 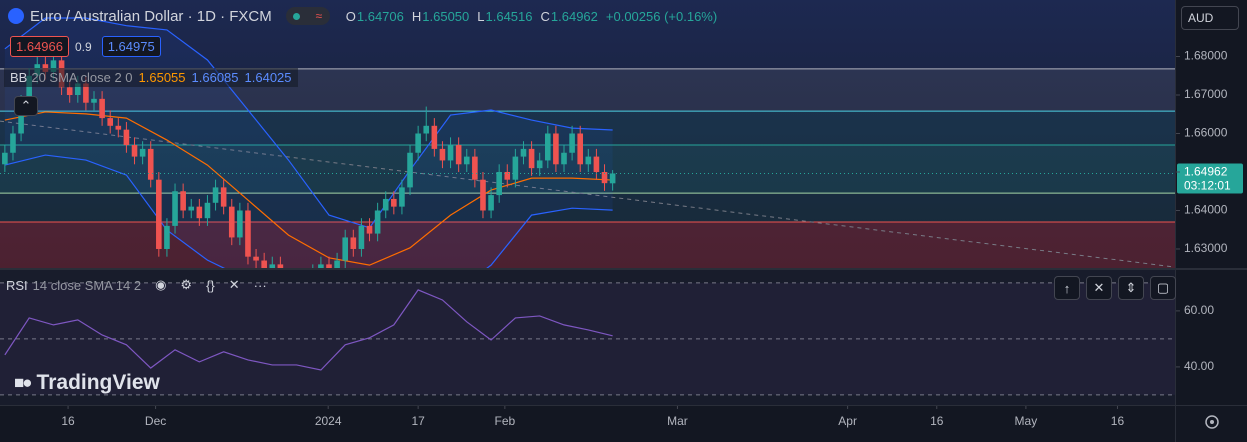 What do you see at coordinates (476, 16) in the screenshot?
I see `ohlc: O 1.64706 H 1.65050 L 1.64516 C 1.64962` at bounding box center [476, 16].